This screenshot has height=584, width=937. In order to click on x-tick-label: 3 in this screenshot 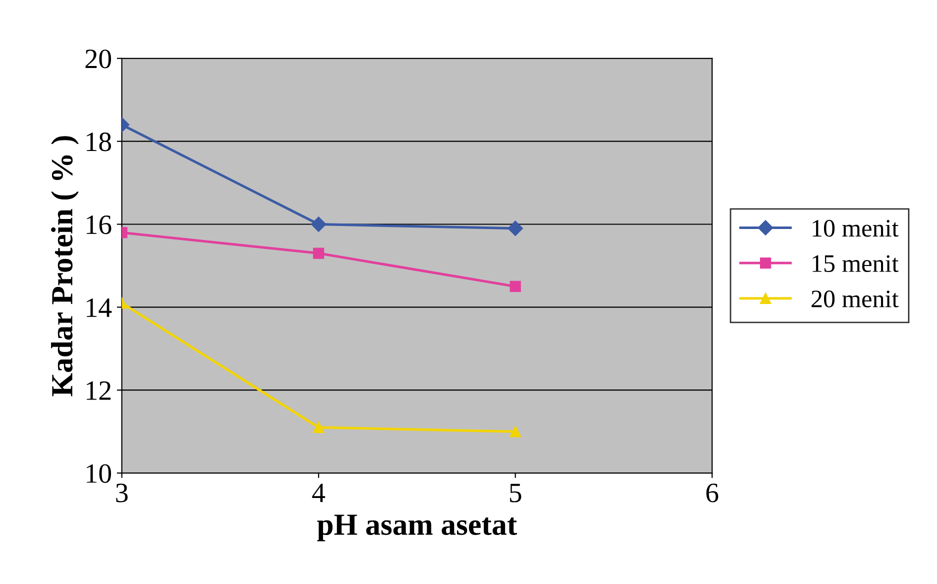, I will do `click(122, 493)`.